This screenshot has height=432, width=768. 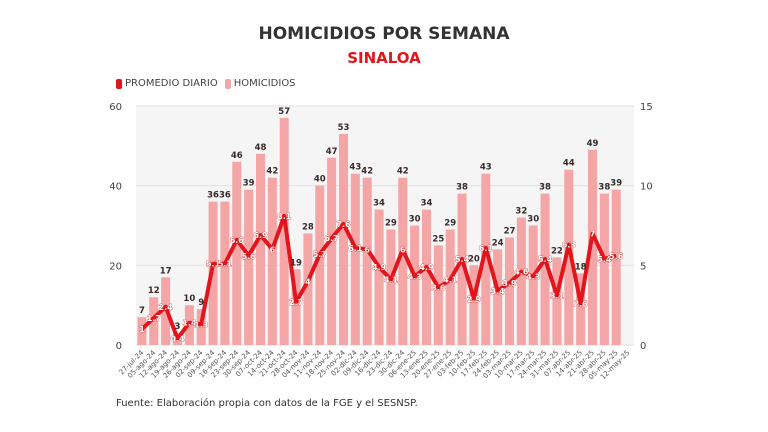 I want to click on line-data-label: 2.6, so click(x=581, y=304).